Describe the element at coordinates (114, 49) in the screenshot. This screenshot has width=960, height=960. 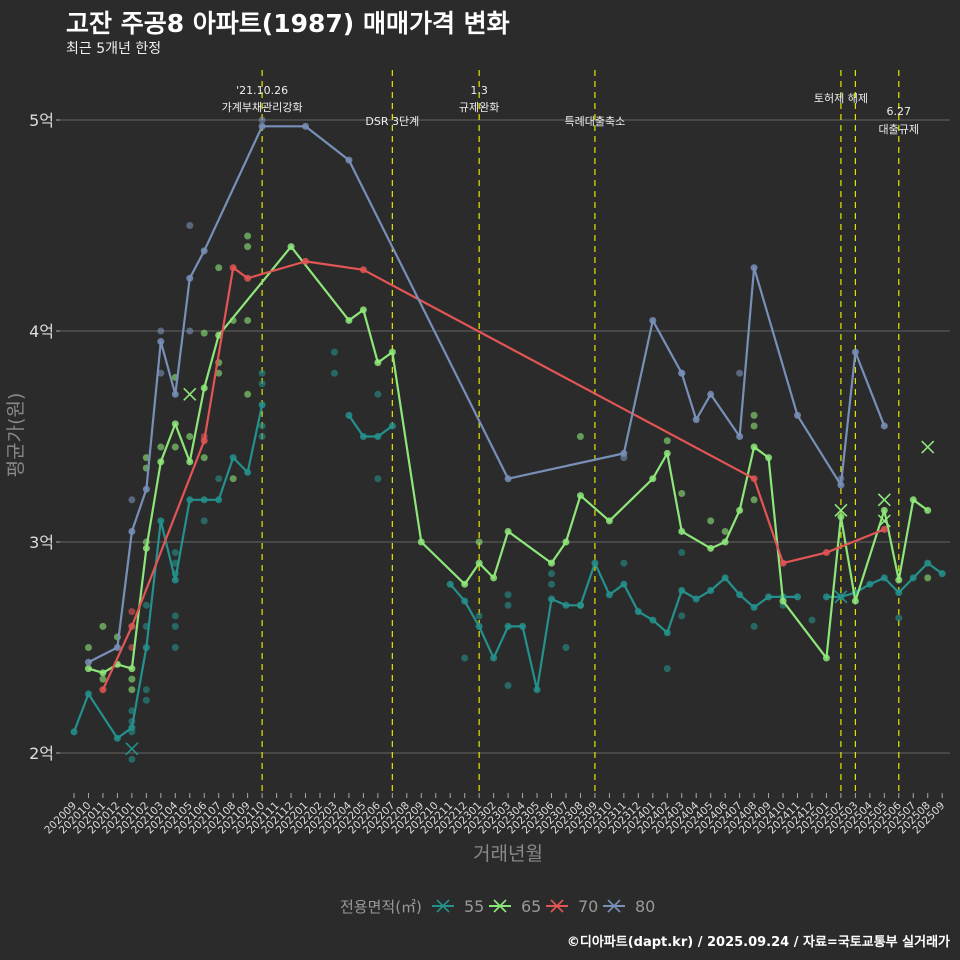
I see `page-subtitle: 최근 5개년 한정` at that location.